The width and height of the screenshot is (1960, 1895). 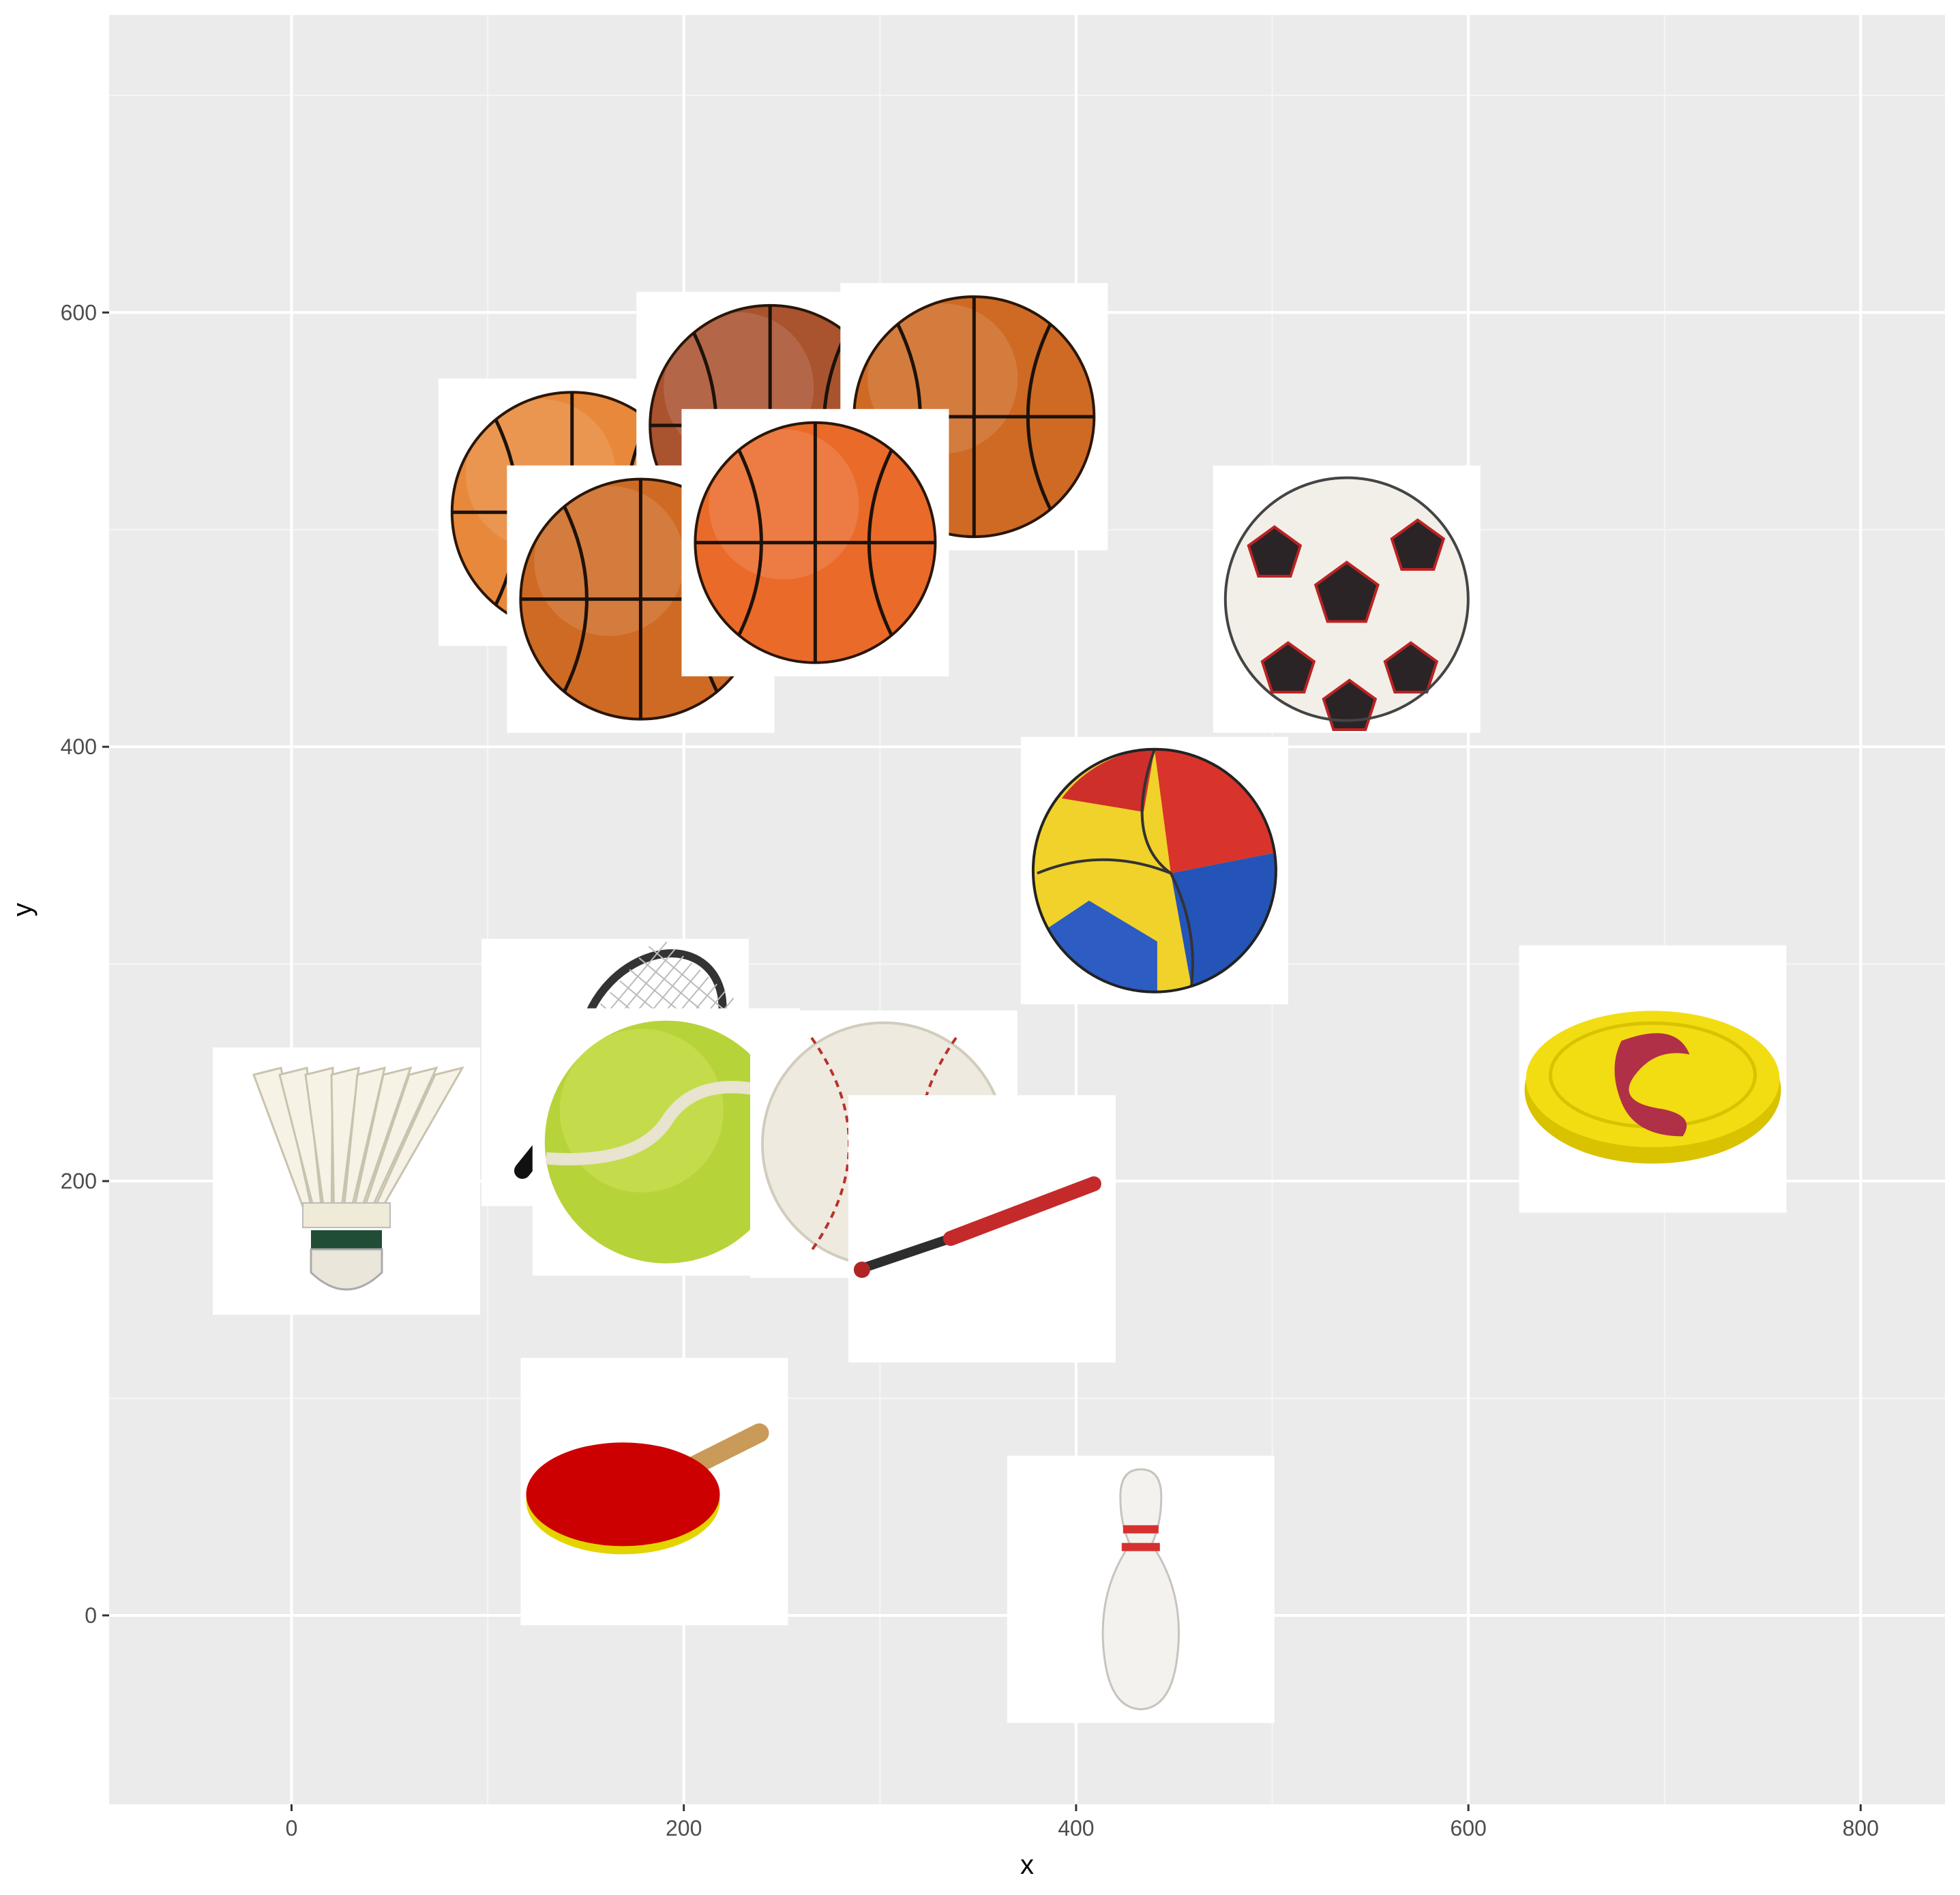 What do you see at coordinates (647, 1489) in the screenshot?
I see `ping-pong-paddle-icon` at bounding box center [647, 1489].